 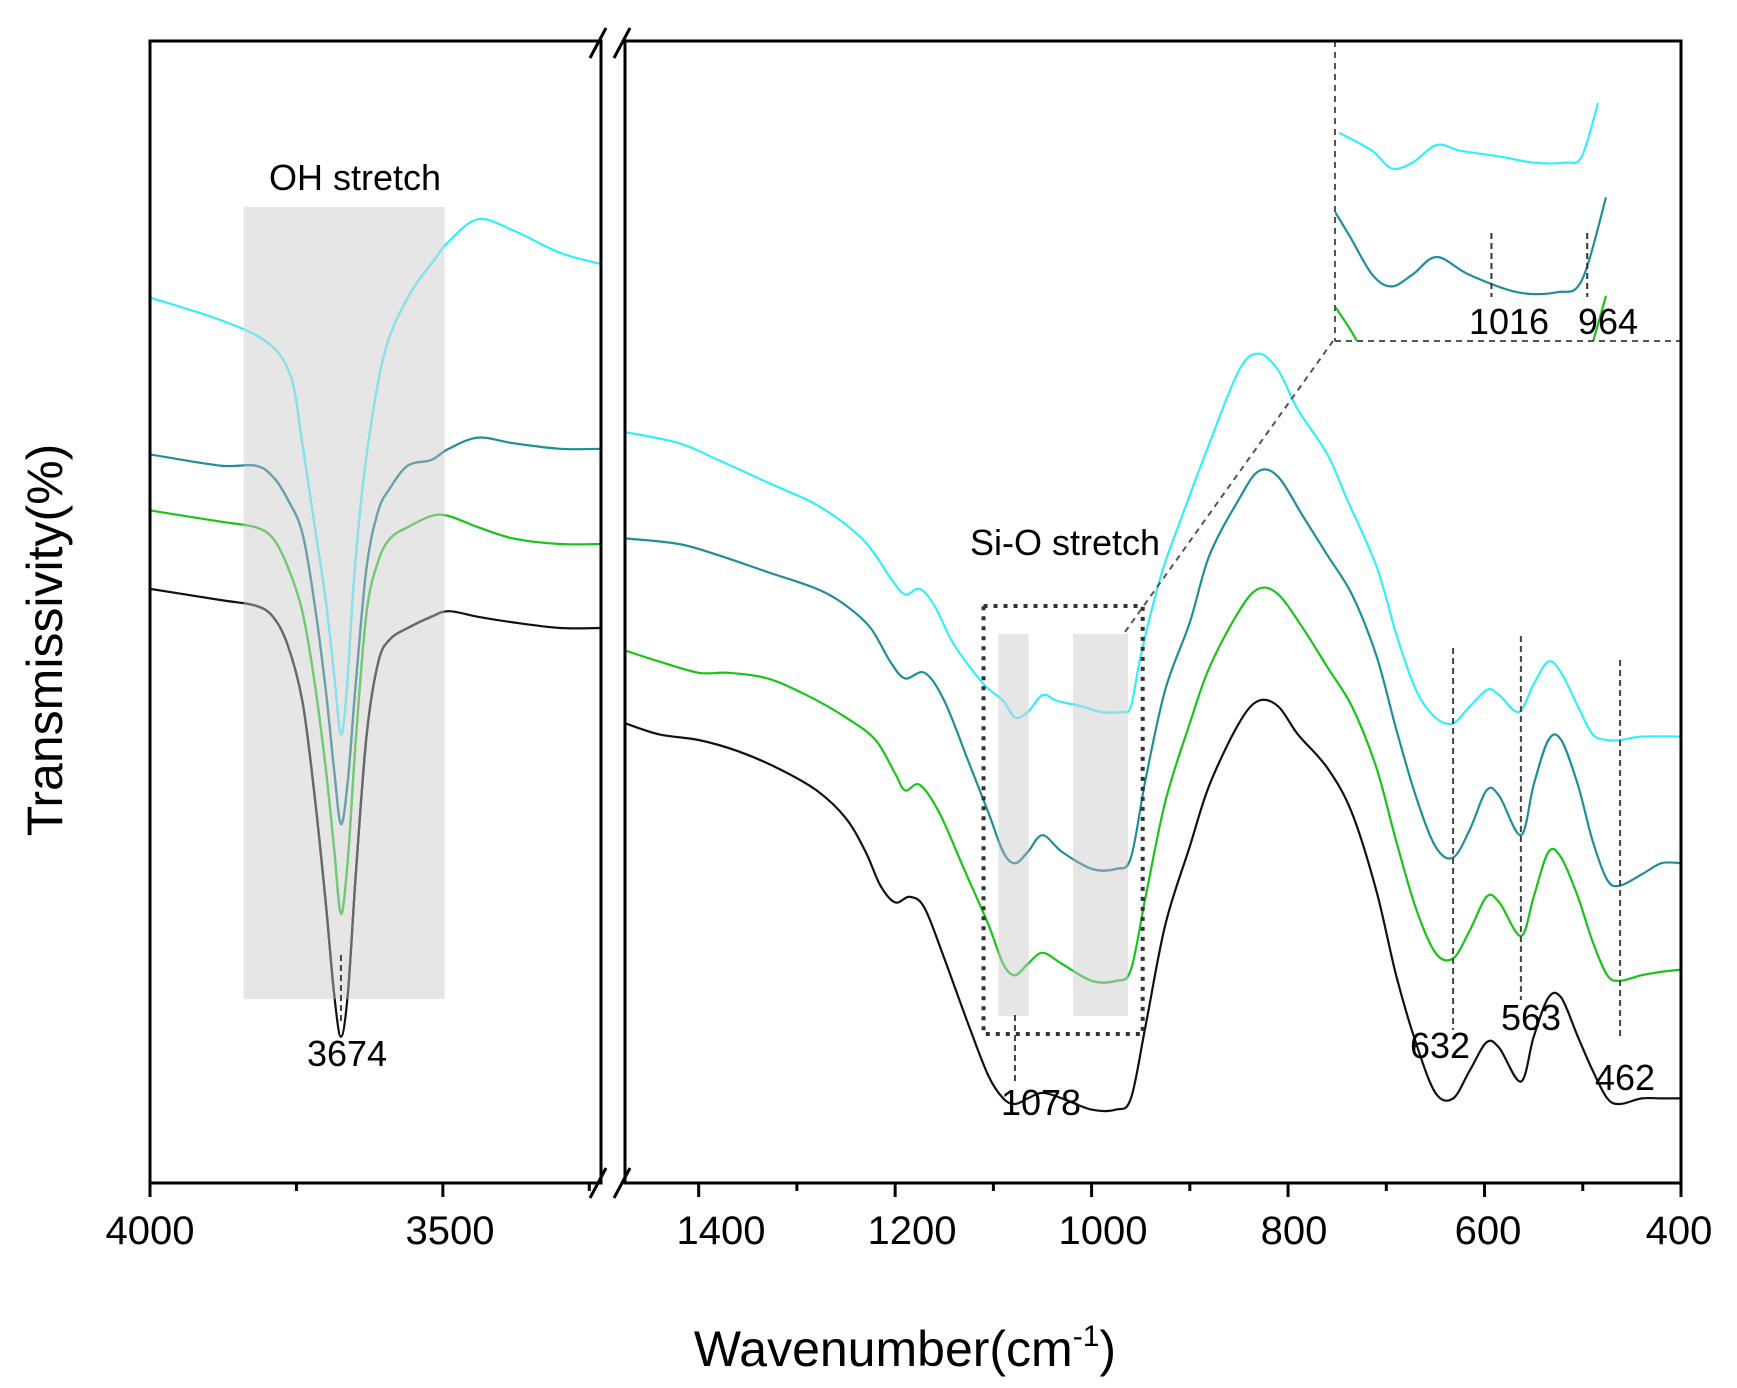 What do you see at coordinates (912, 1231) in the screenshot?
I see `tick-label-1200: 1200` at bounding box center [912, 1231].